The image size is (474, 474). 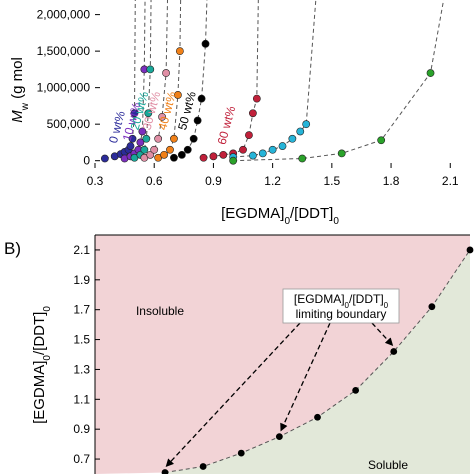 I want to click on panel-a-y-axis-label: Mw (g mol, so click(x=20, y=90).